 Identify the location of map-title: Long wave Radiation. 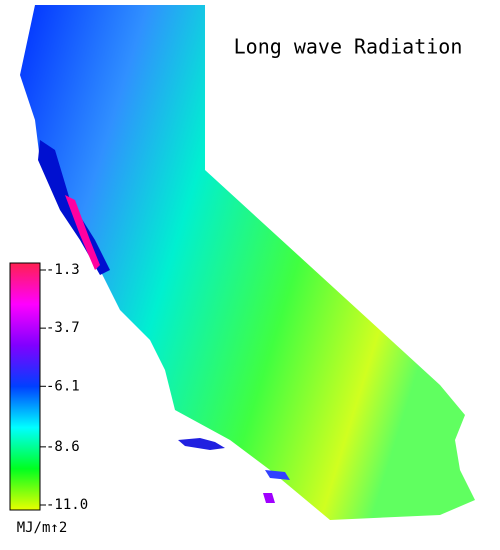
(348, 47).